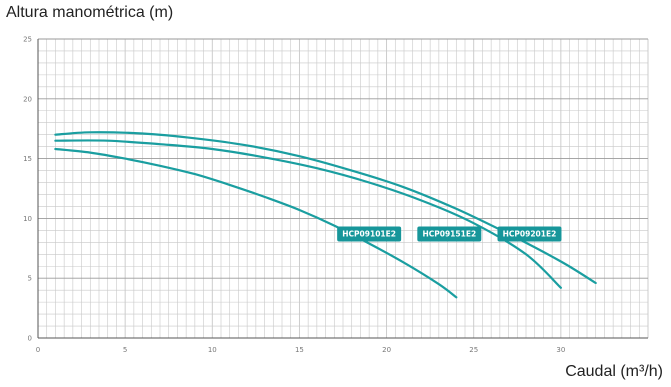 This screenshot has height=387, width=671. What do you see at coordinates (299, 350) in the screenshot?
I see `x-tick-label: 15` at bounding box center [299, 350].